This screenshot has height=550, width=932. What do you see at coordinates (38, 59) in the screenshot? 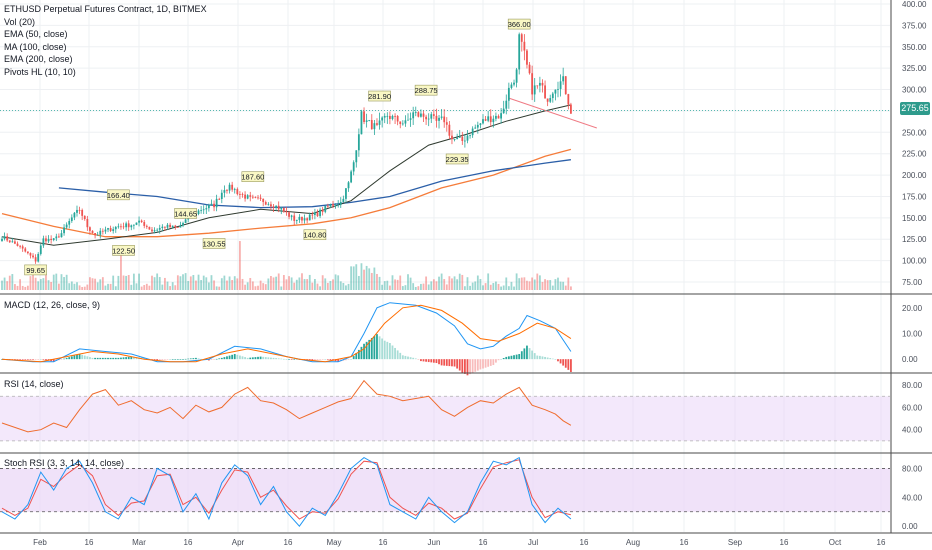
I see `indicator-ema200: EMA (200, close)` at bounding box center [38, 59].